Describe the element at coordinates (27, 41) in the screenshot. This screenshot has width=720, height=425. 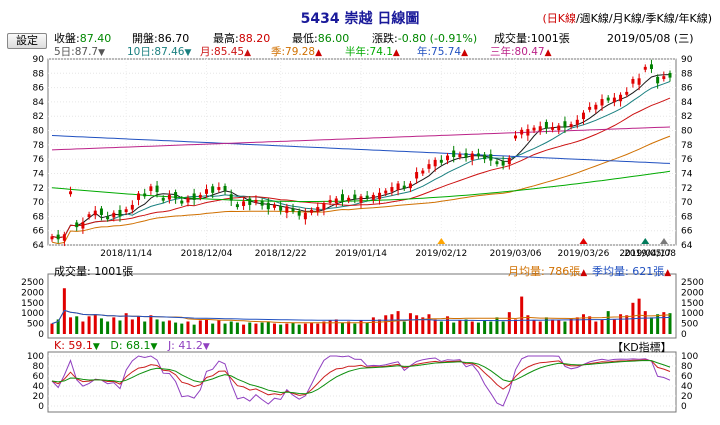
I see `settings-button: 設定` at that location.